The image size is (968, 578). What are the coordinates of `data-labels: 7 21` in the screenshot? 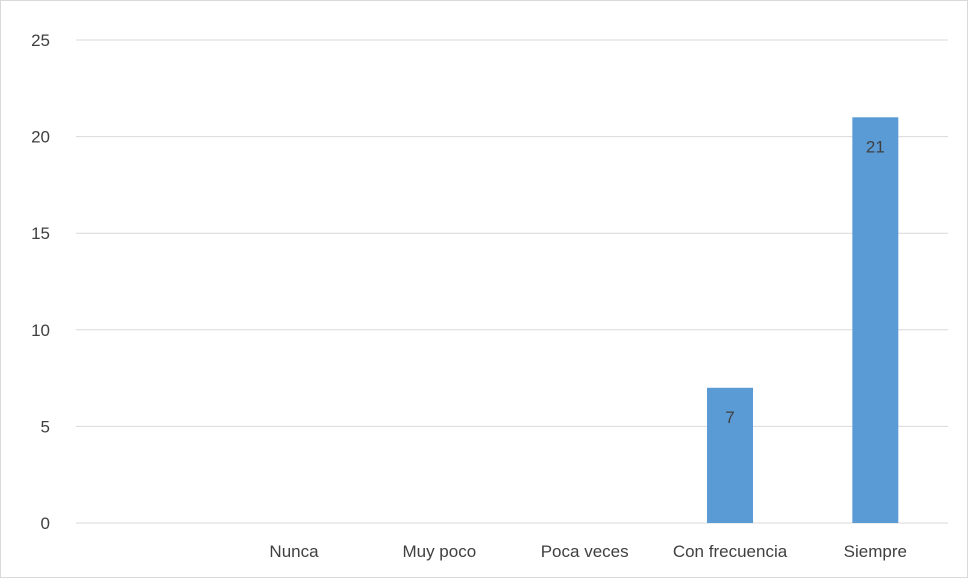 It's located at (805, 281).